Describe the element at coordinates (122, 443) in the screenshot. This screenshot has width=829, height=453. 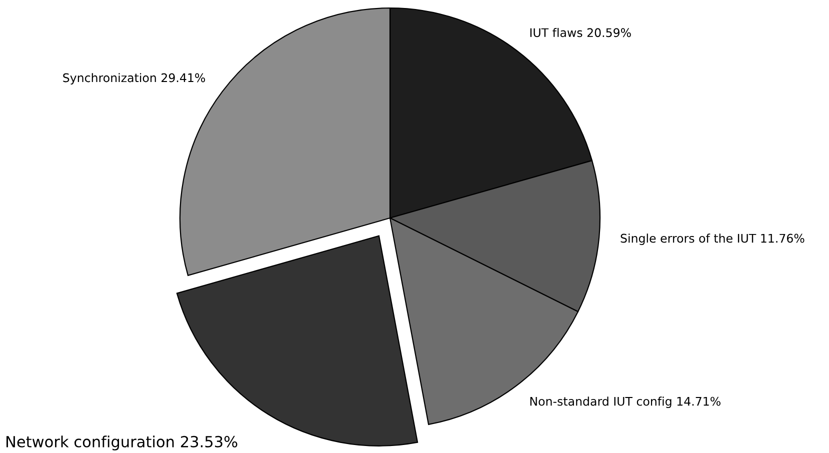
I see `slice-label: Network configuration 23.53%` at that location.